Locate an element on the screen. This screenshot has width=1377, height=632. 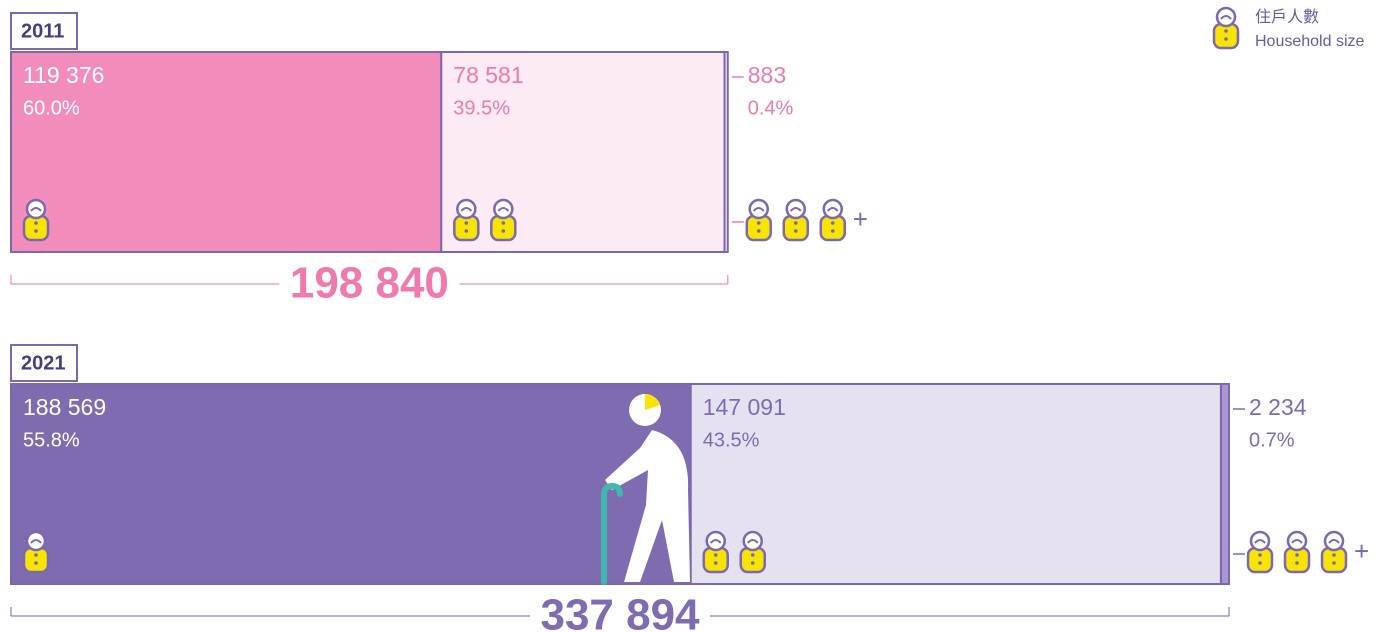
legend-title-zh: 住戶人數 is located at coordinates (1287, 17).